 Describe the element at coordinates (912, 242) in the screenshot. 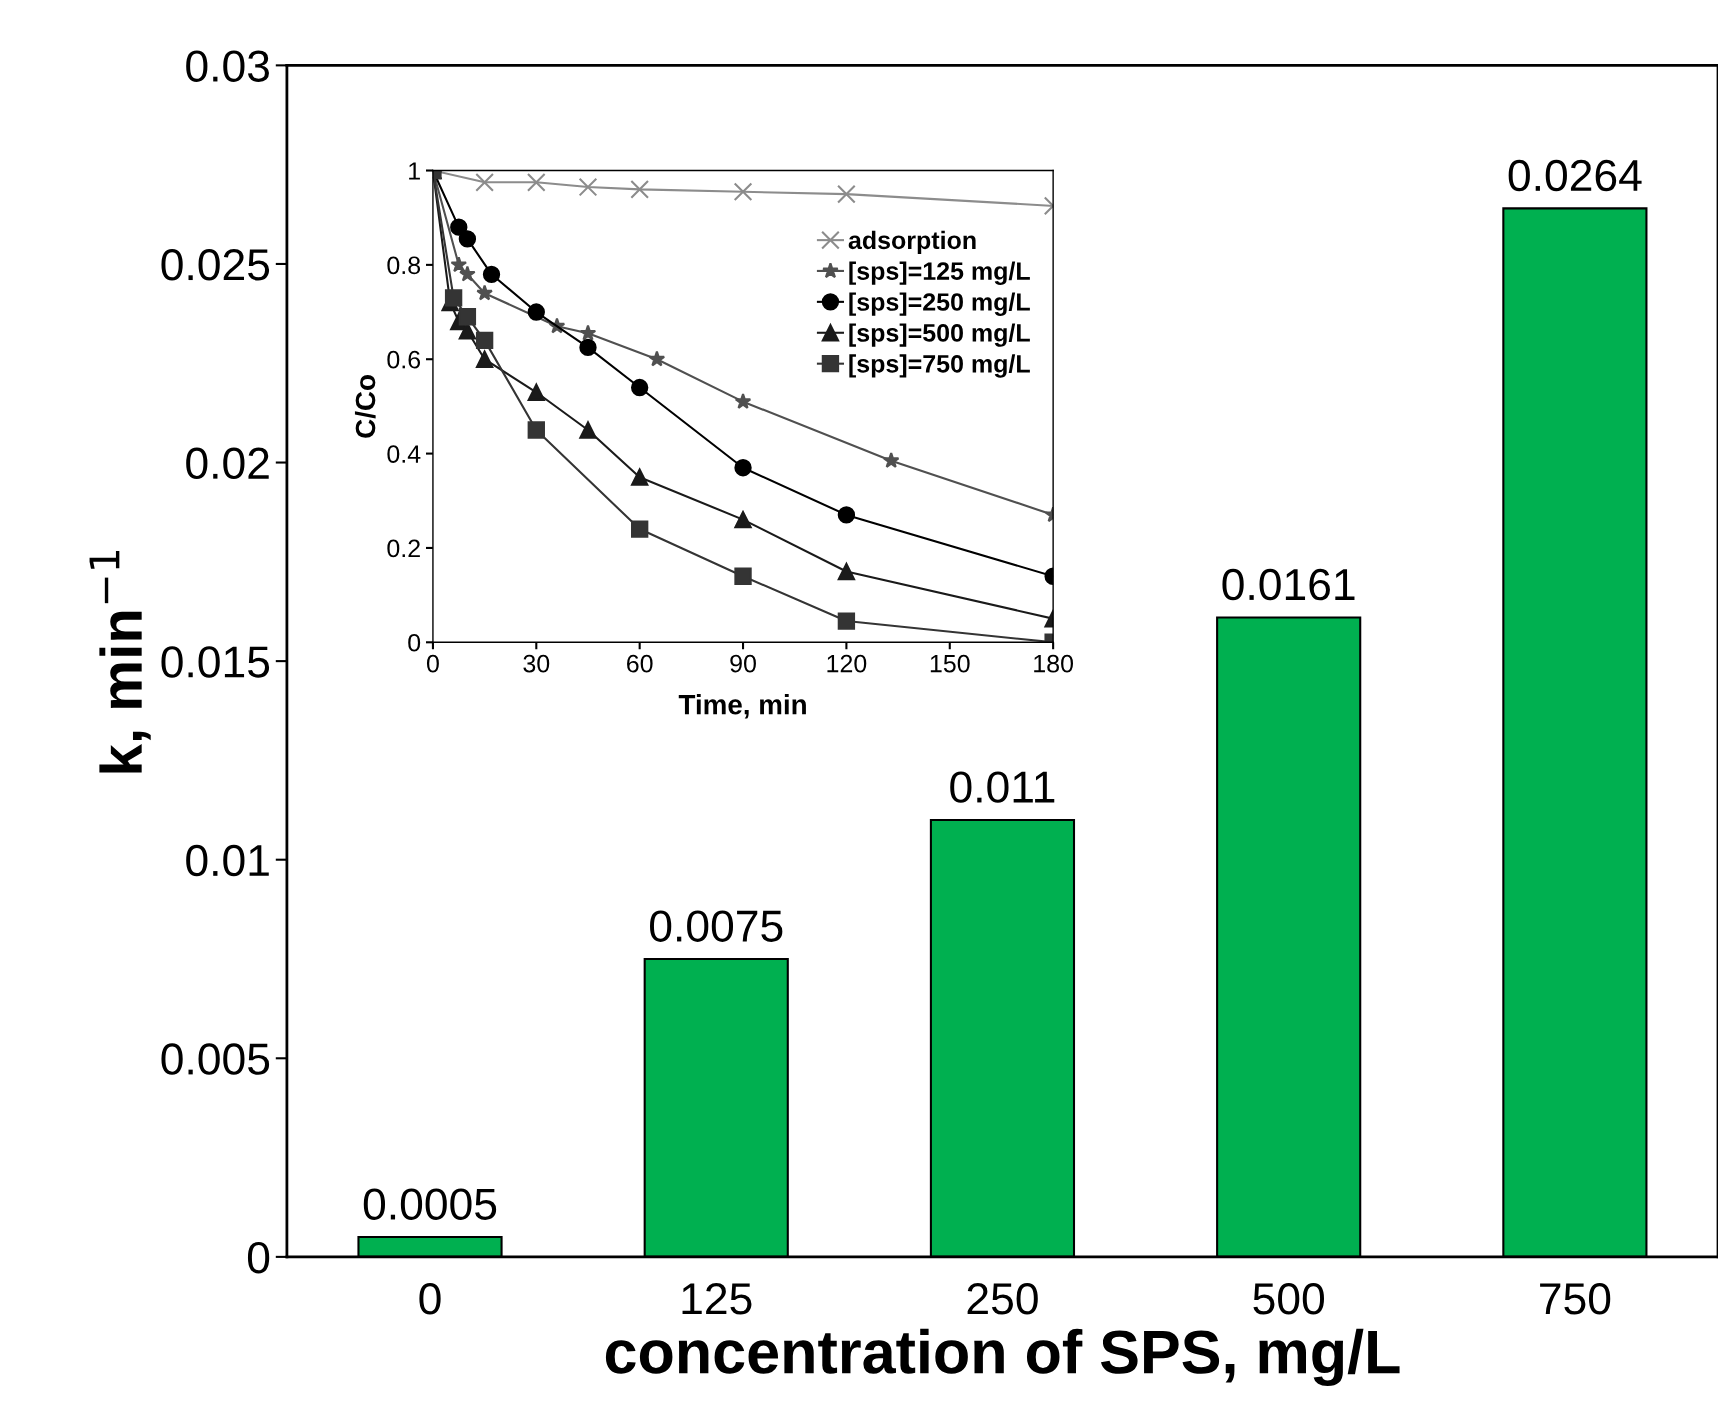

I see `legend-label: adsorption` at that location.